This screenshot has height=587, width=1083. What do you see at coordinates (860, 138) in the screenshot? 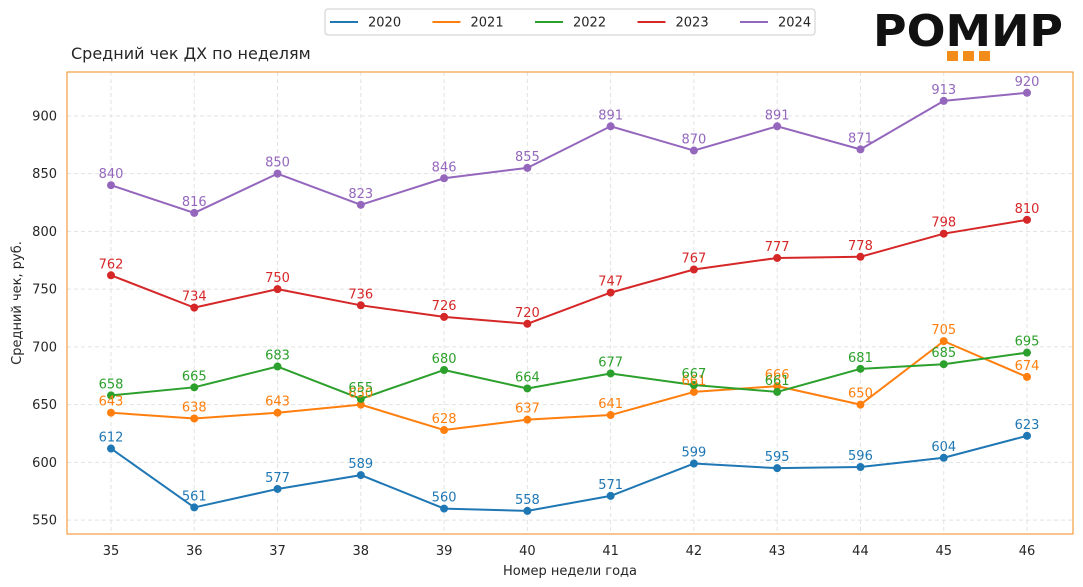
I see `data-label-2024: 871` at bounding box center [860, 138].